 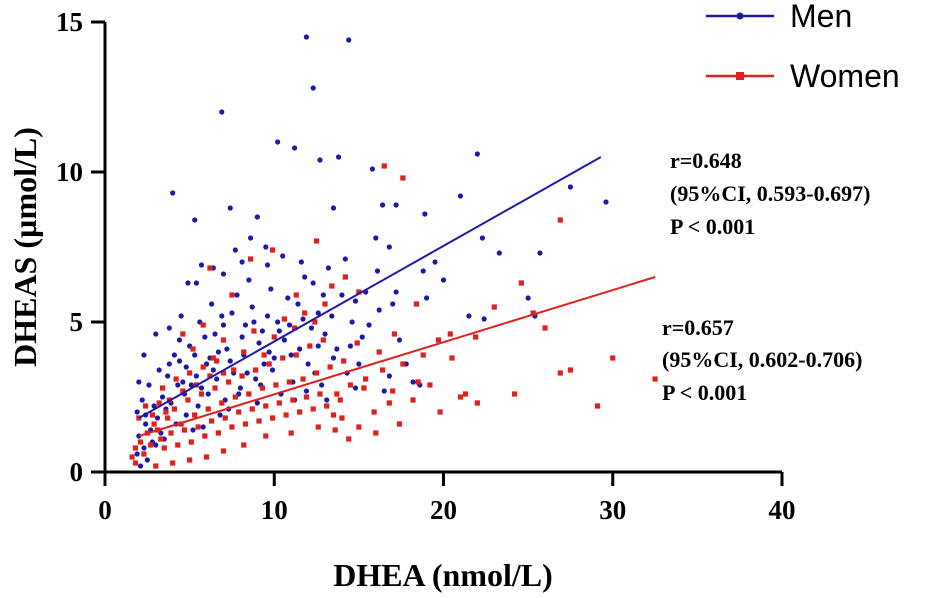 I want to click on men-r-value: r=0.648, so click(x=706, y=160).